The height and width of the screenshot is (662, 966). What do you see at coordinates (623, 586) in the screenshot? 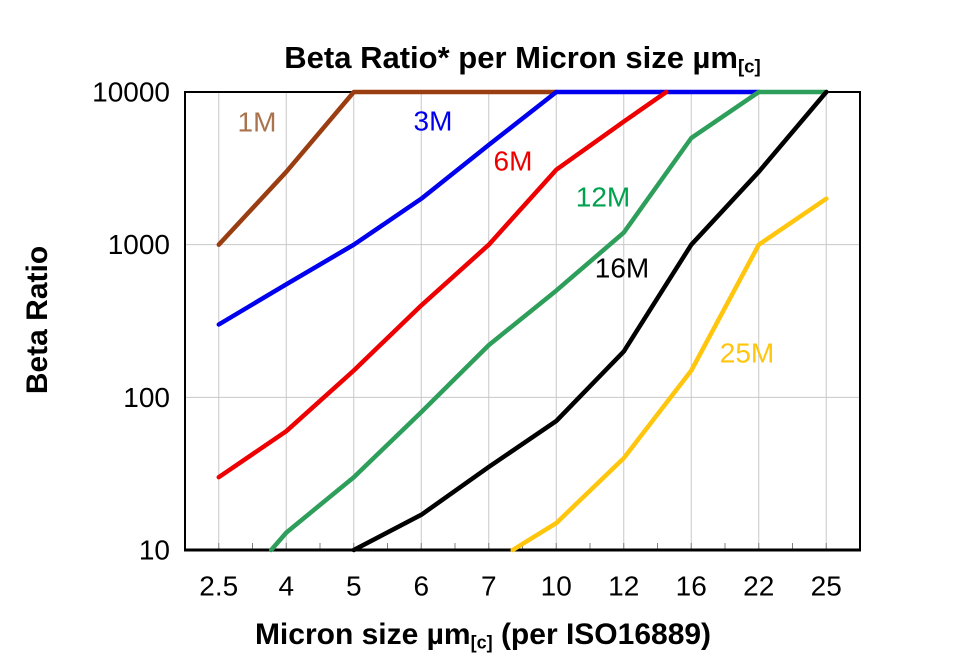
I see `x-tick-label: 12` at bounding box center [623, 586].